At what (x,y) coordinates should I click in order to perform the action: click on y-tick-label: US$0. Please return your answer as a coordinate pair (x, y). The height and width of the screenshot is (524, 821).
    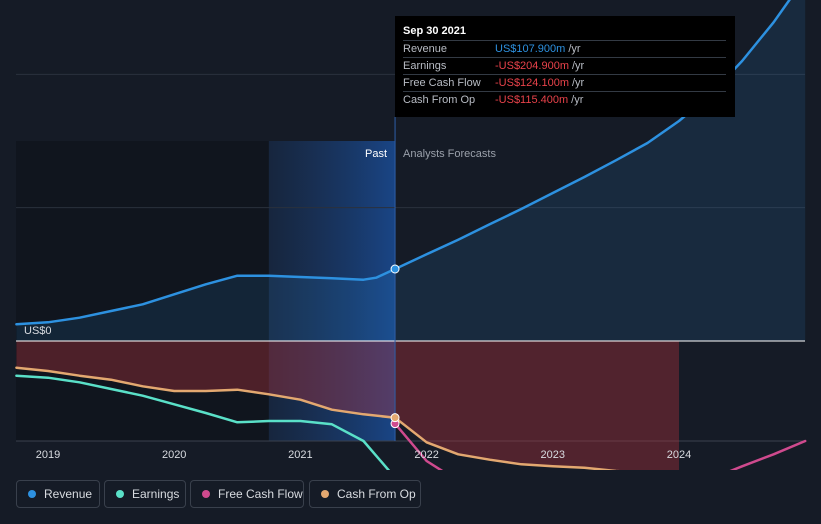
    Looking at the image, I should click on (38, 331).